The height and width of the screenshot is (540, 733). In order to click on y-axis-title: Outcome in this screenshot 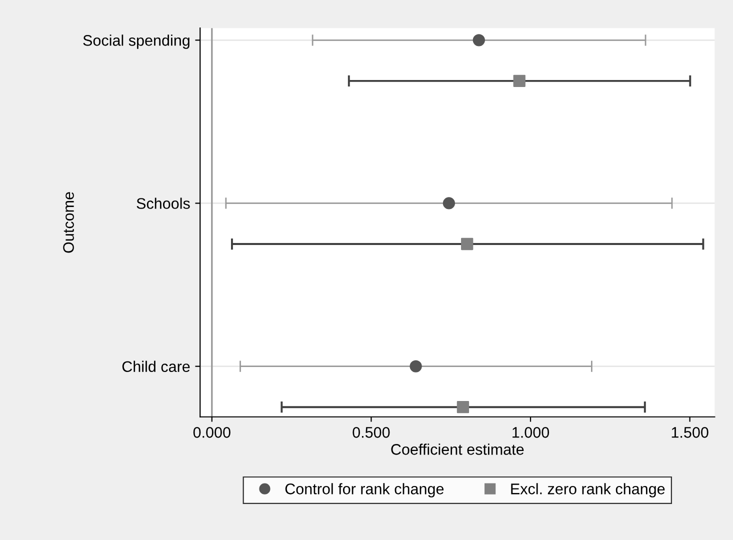, I will do `click(68, 222)`.